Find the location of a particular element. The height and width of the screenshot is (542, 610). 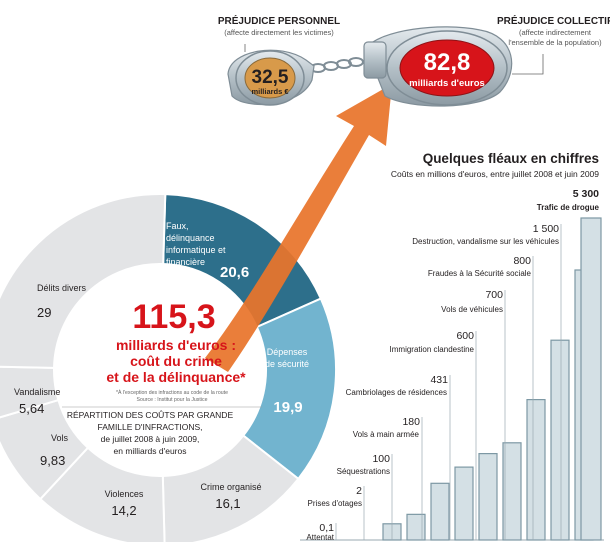

donut-caption-3: de juillet 2008 à juin 2009, is located at coordinates (150, 439).